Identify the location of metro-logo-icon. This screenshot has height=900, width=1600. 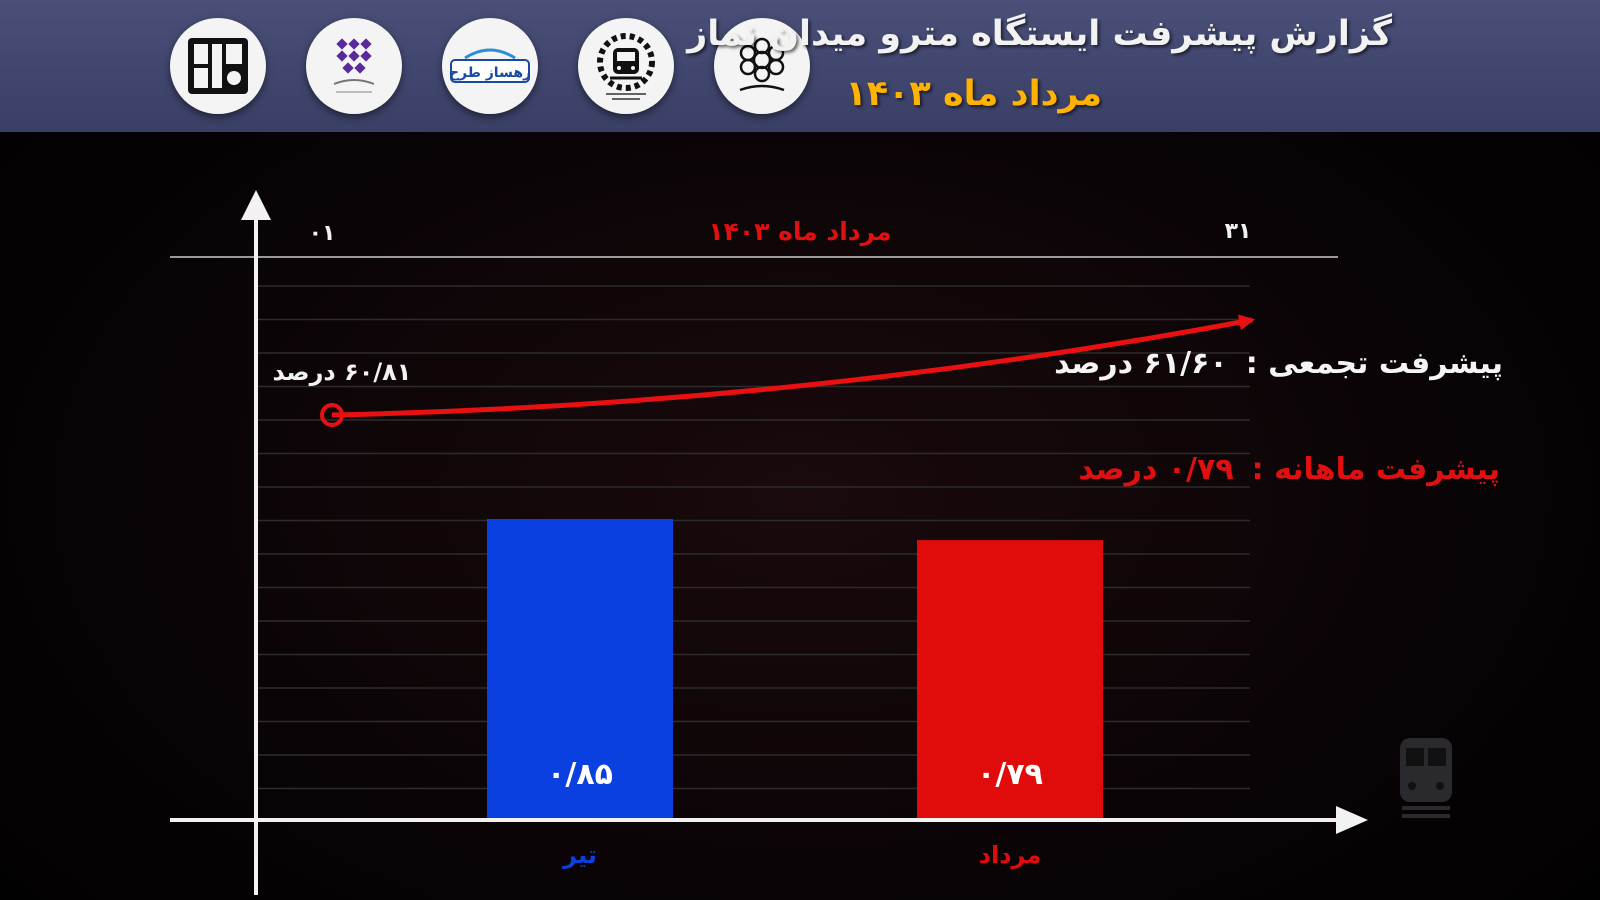
(218, 66).